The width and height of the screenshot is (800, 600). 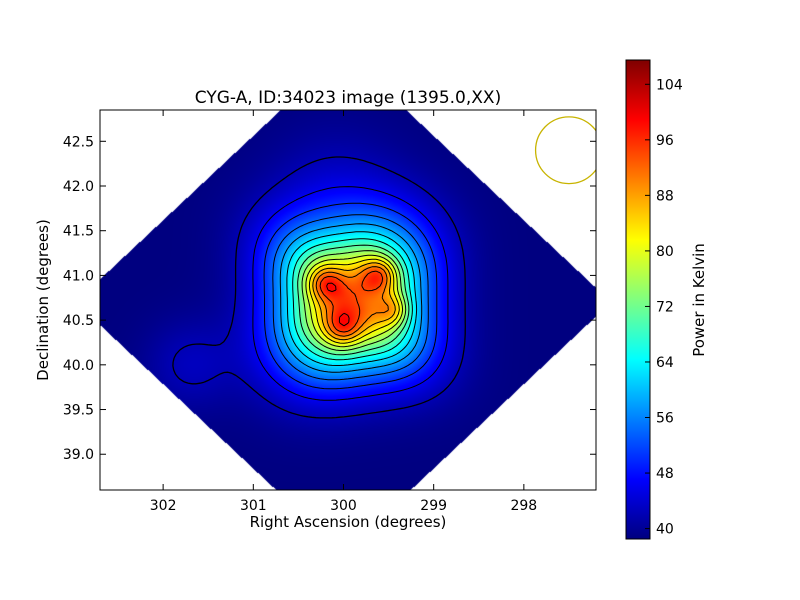 I want to click on colorbar-tick-label: 56, so click(x=665, y=419).